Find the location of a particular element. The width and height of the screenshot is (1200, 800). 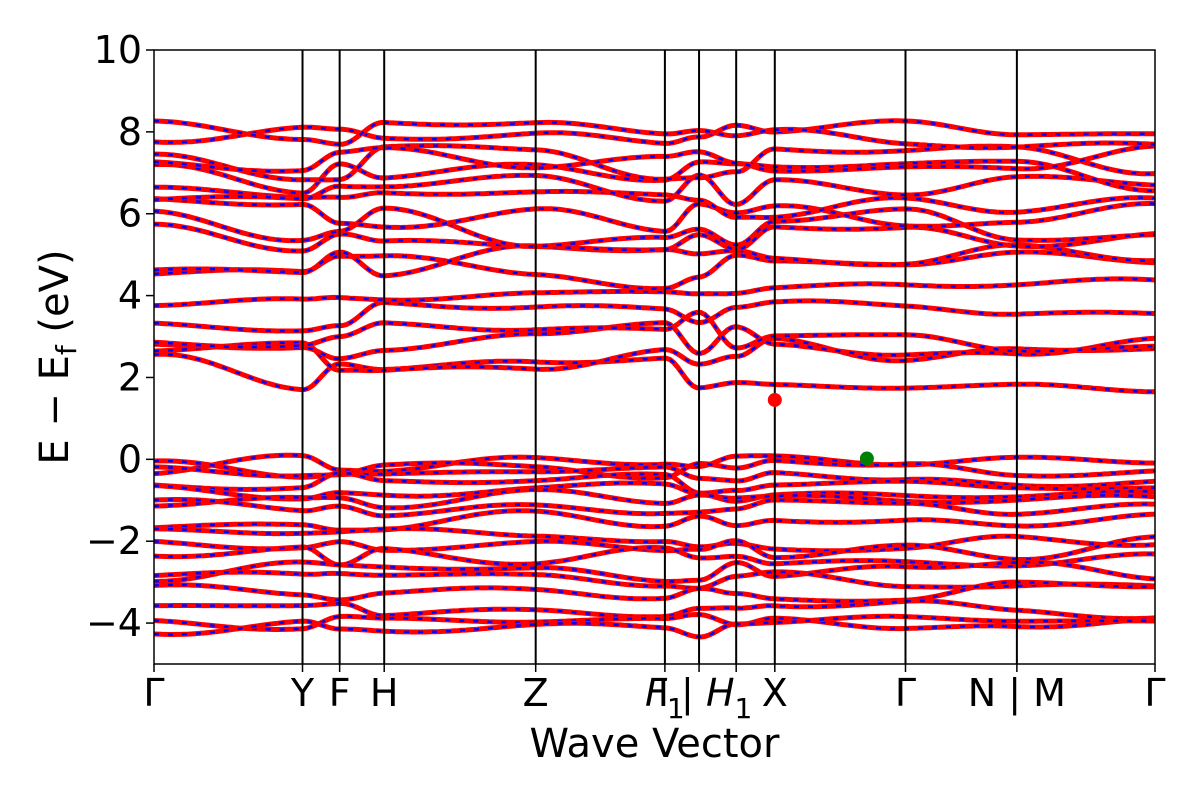

y-tick-label: −2 is located at coordinates (114, 541).